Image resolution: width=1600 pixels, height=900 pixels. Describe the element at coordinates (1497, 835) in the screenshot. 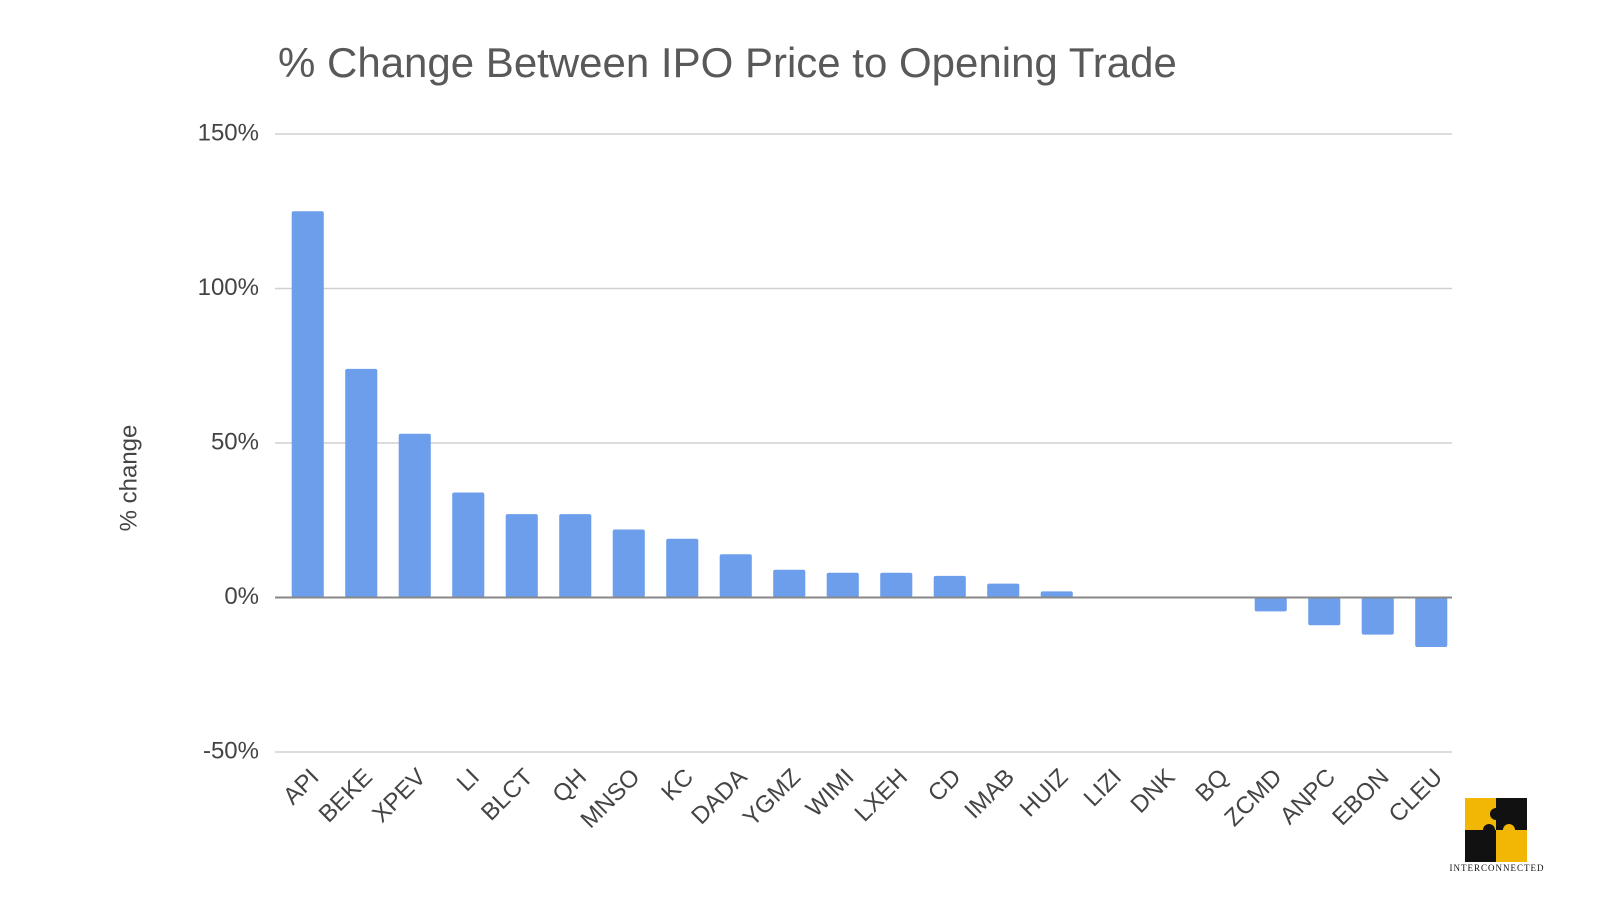

I see `logo: INTERCONNECTED` at that location.